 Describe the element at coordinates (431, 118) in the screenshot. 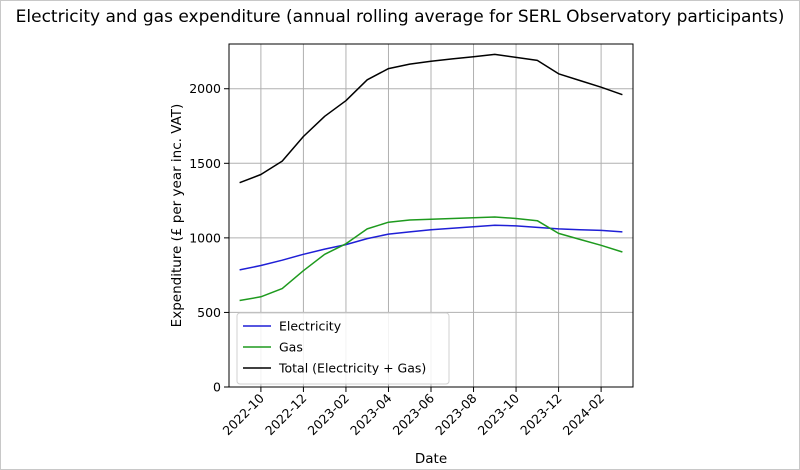

I see `series-line-total-electricity-gas` at that location.